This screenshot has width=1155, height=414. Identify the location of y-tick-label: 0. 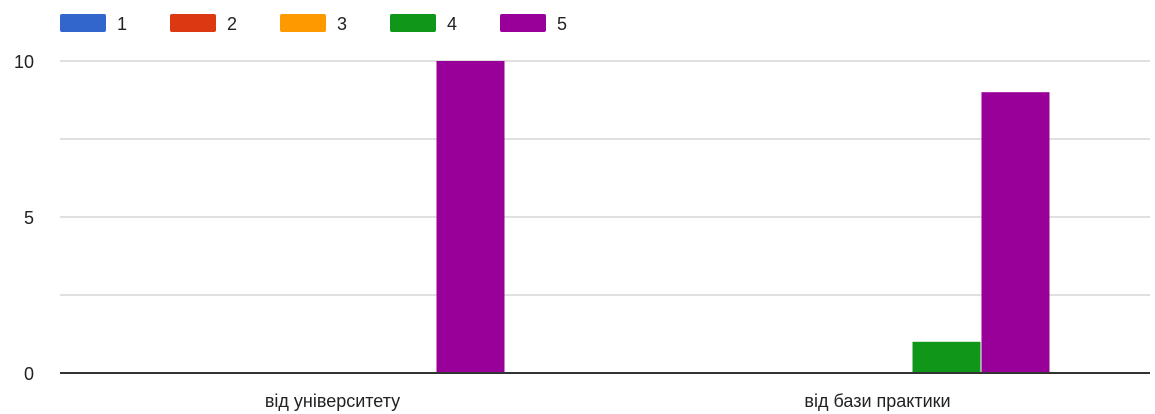
(29, 374).